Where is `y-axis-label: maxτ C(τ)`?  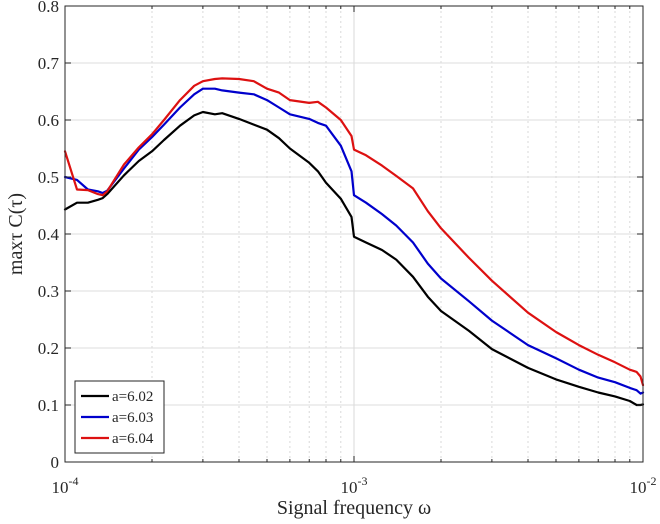 y-axis-label: maxτ C(τ) is located at coordinates (16, 234).